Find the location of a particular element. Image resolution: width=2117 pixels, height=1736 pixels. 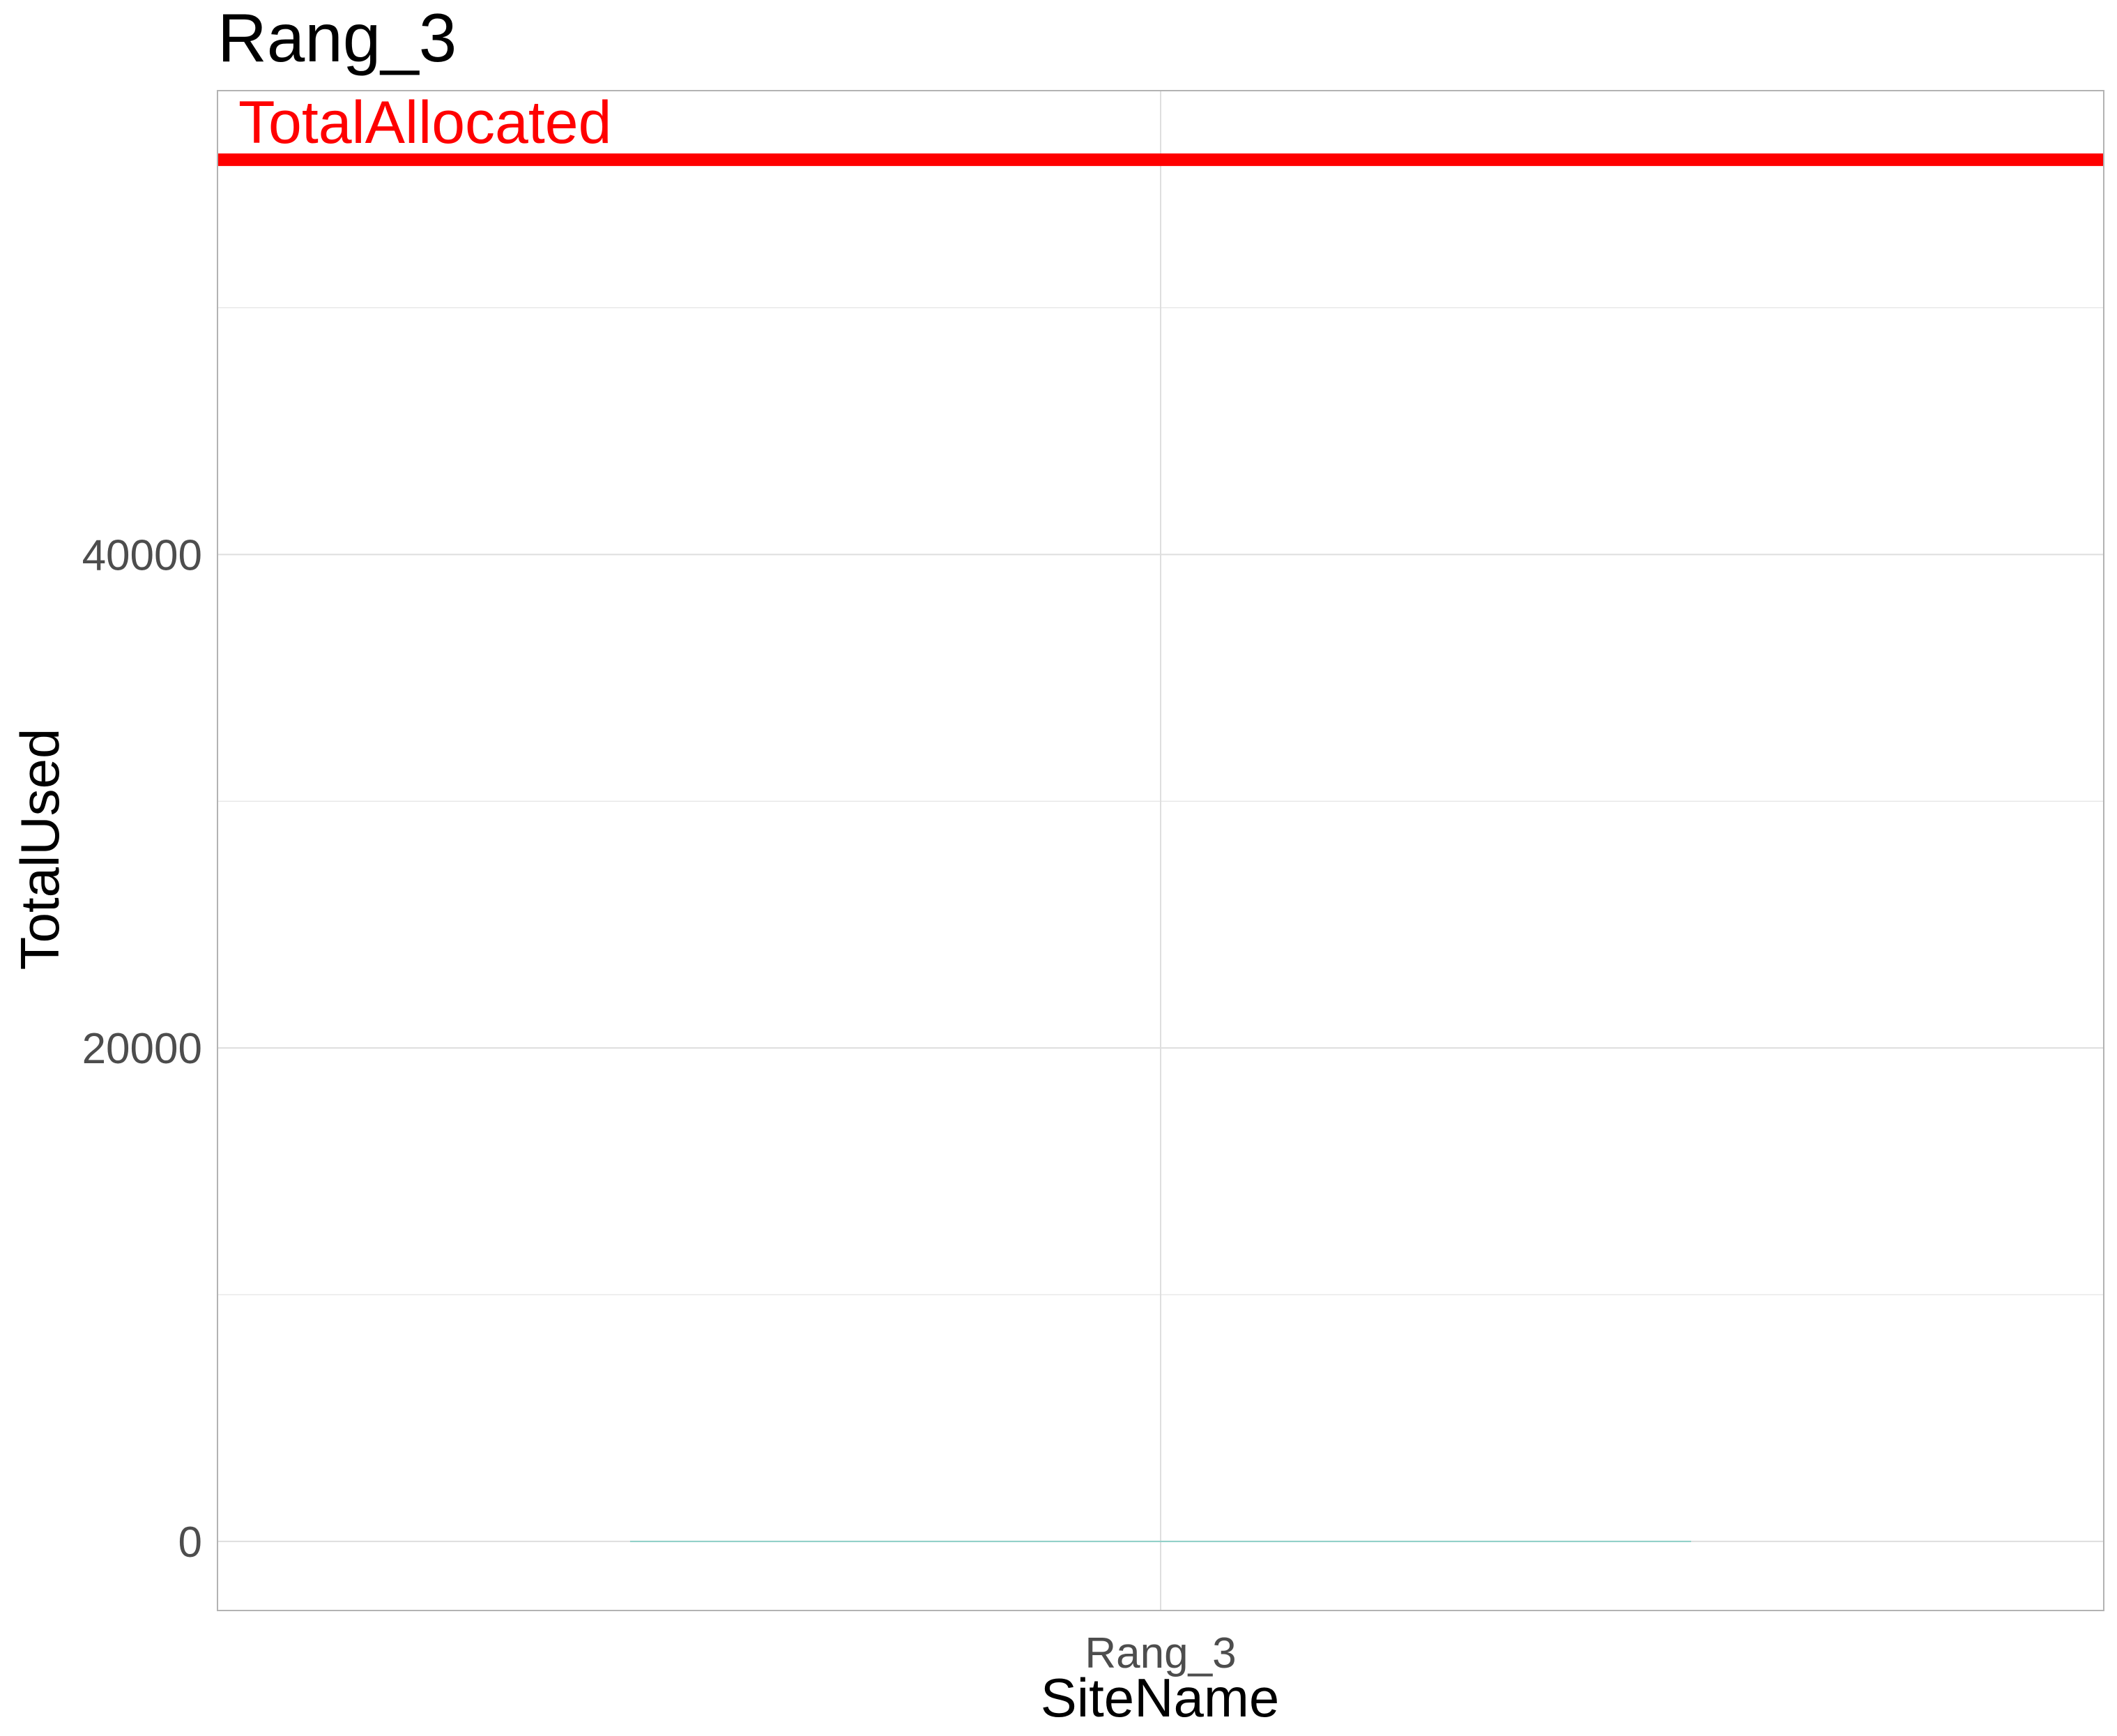

bars is located at coordinates (1160, 1541).